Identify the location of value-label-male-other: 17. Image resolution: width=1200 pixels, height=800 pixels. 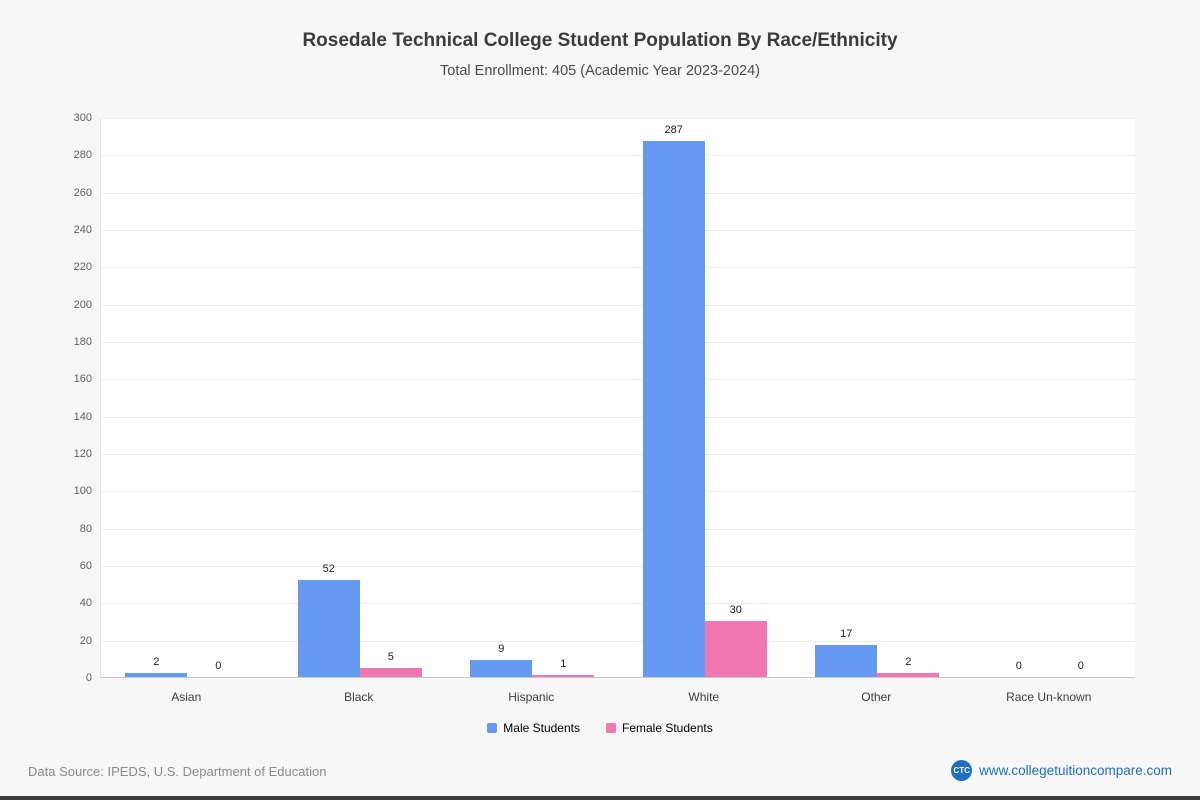
(846, 634).